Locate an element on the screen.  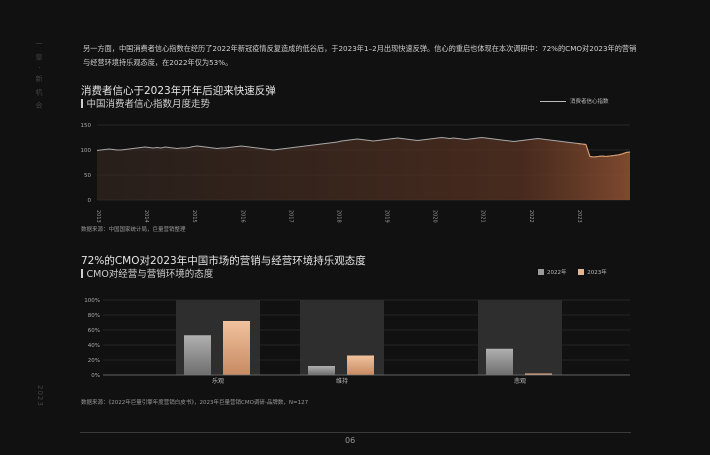
chart2-ytick-label: 20% is located at coordinates (94, 361).